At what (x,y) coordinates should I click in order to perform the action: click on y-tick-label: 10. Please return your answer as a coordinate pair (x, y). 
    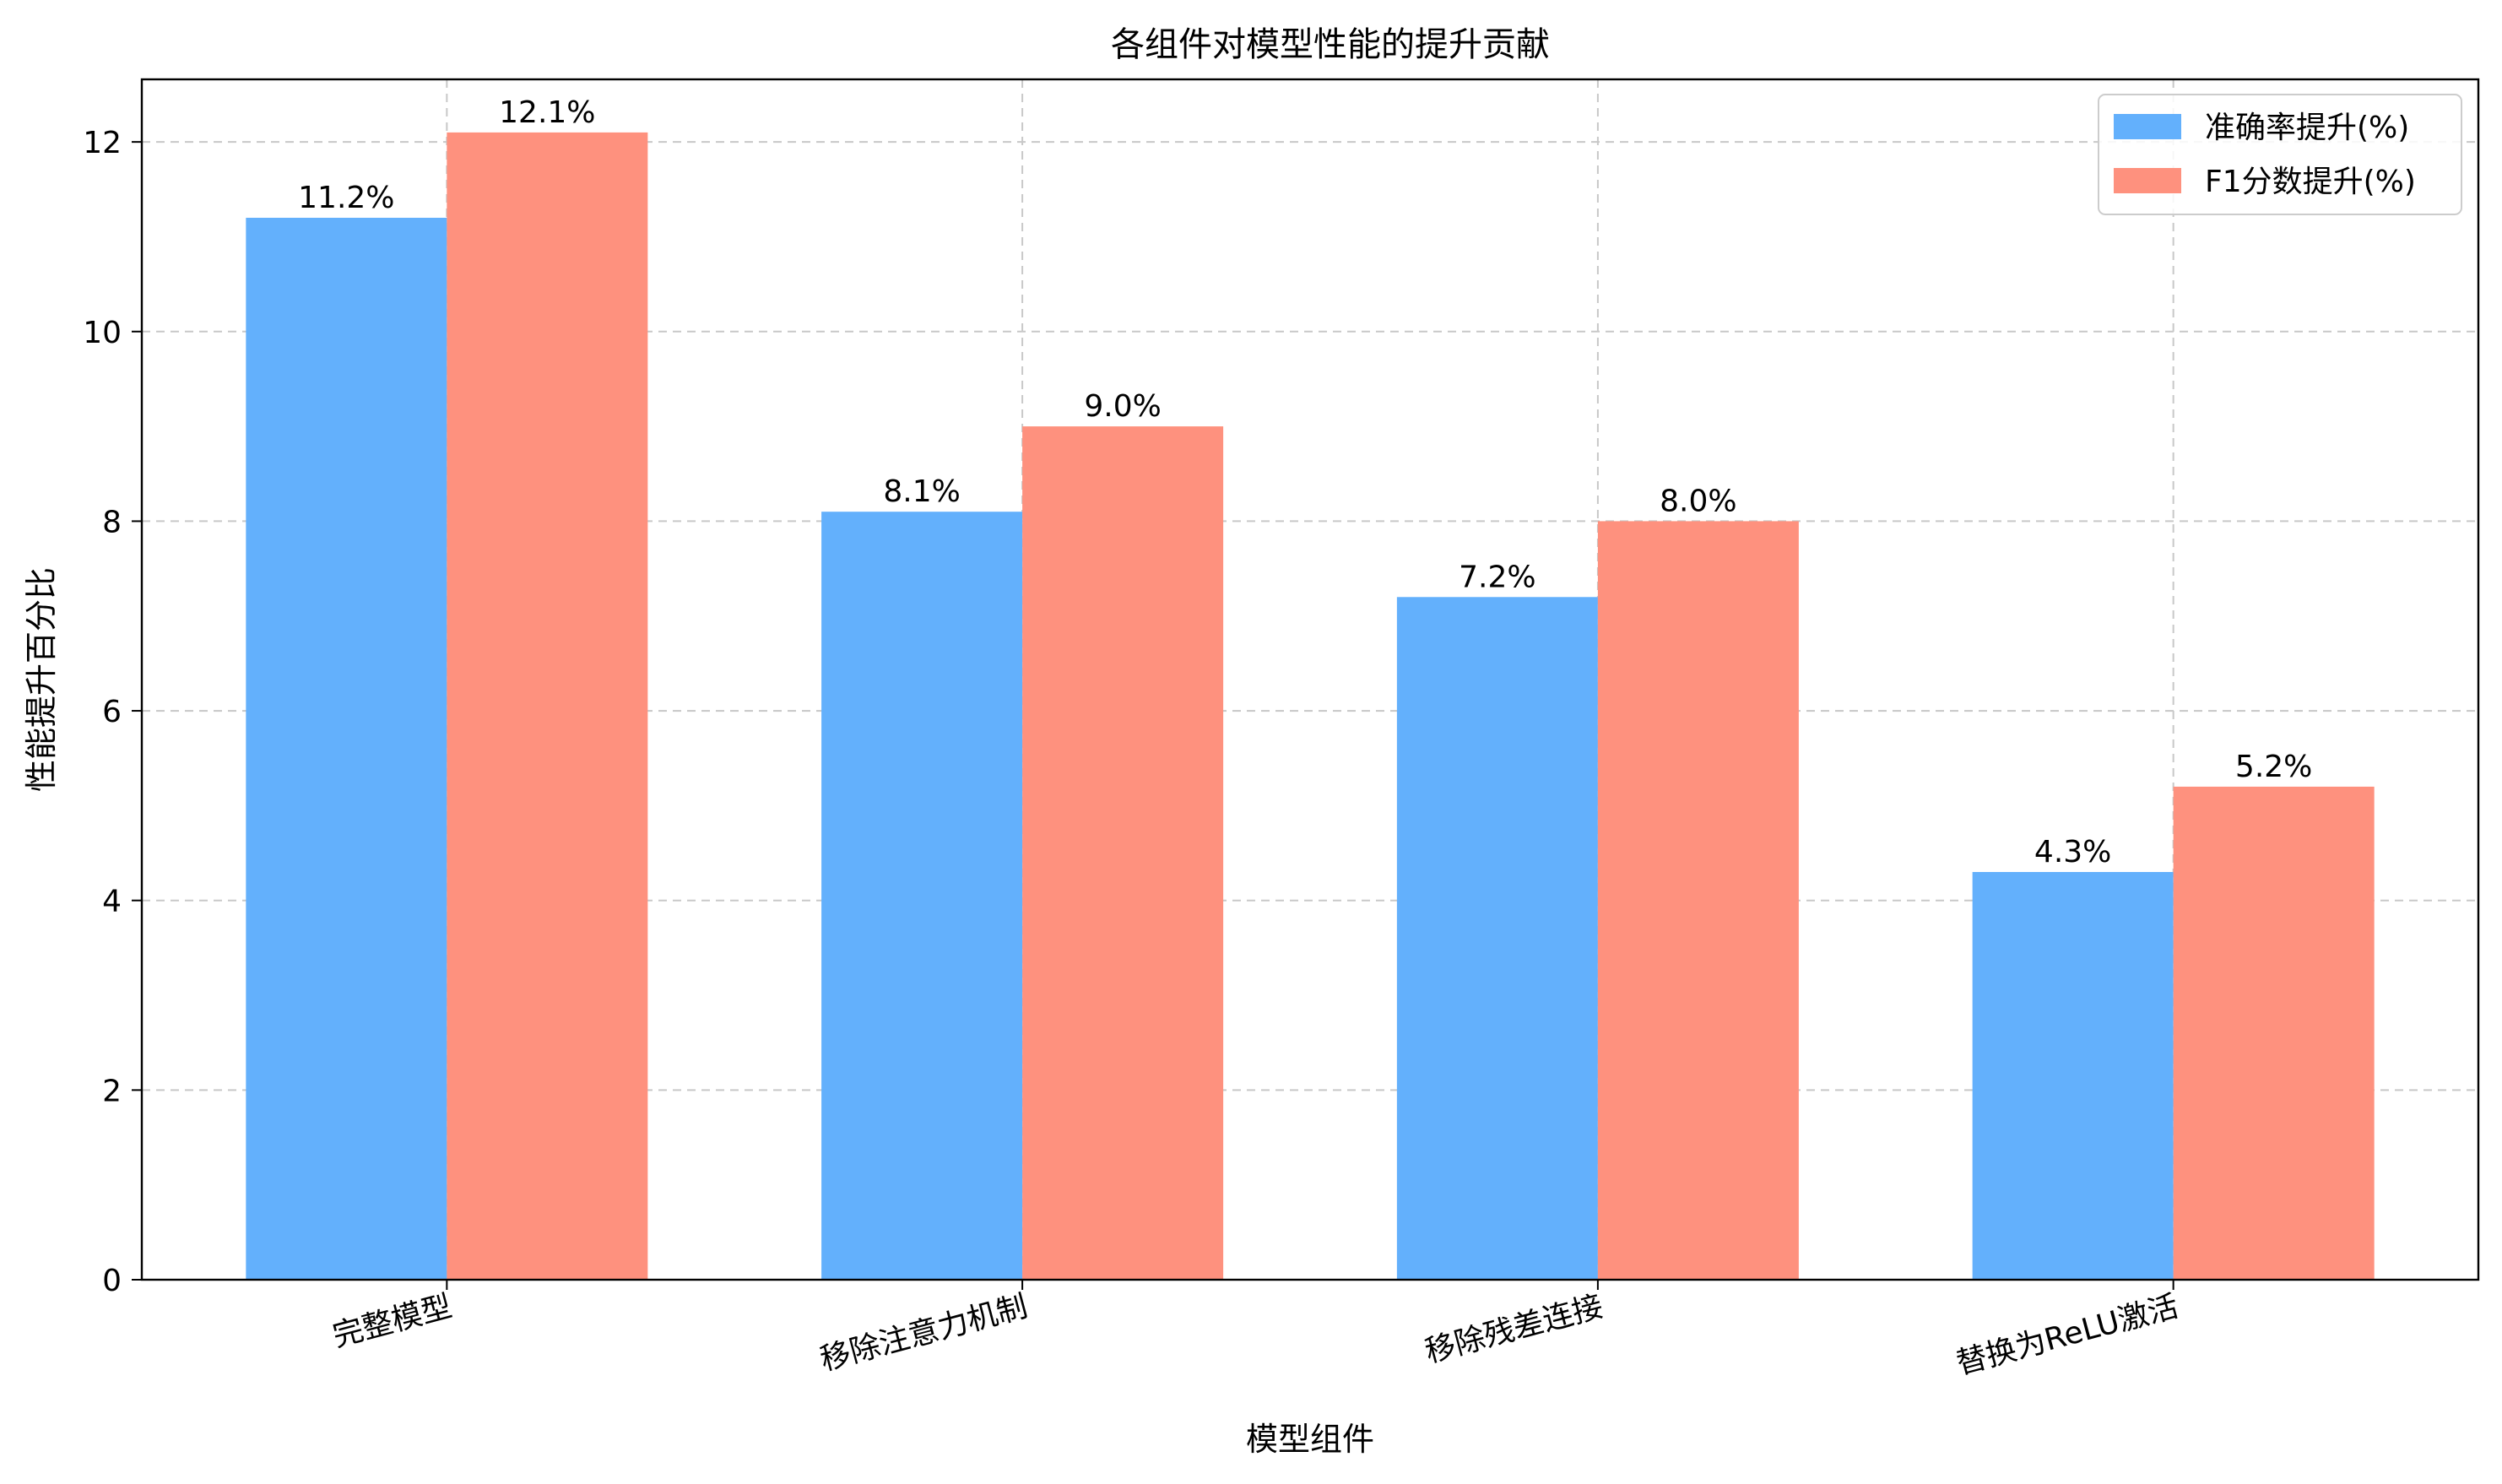
    Looking at the image, I should click on (102, 333).